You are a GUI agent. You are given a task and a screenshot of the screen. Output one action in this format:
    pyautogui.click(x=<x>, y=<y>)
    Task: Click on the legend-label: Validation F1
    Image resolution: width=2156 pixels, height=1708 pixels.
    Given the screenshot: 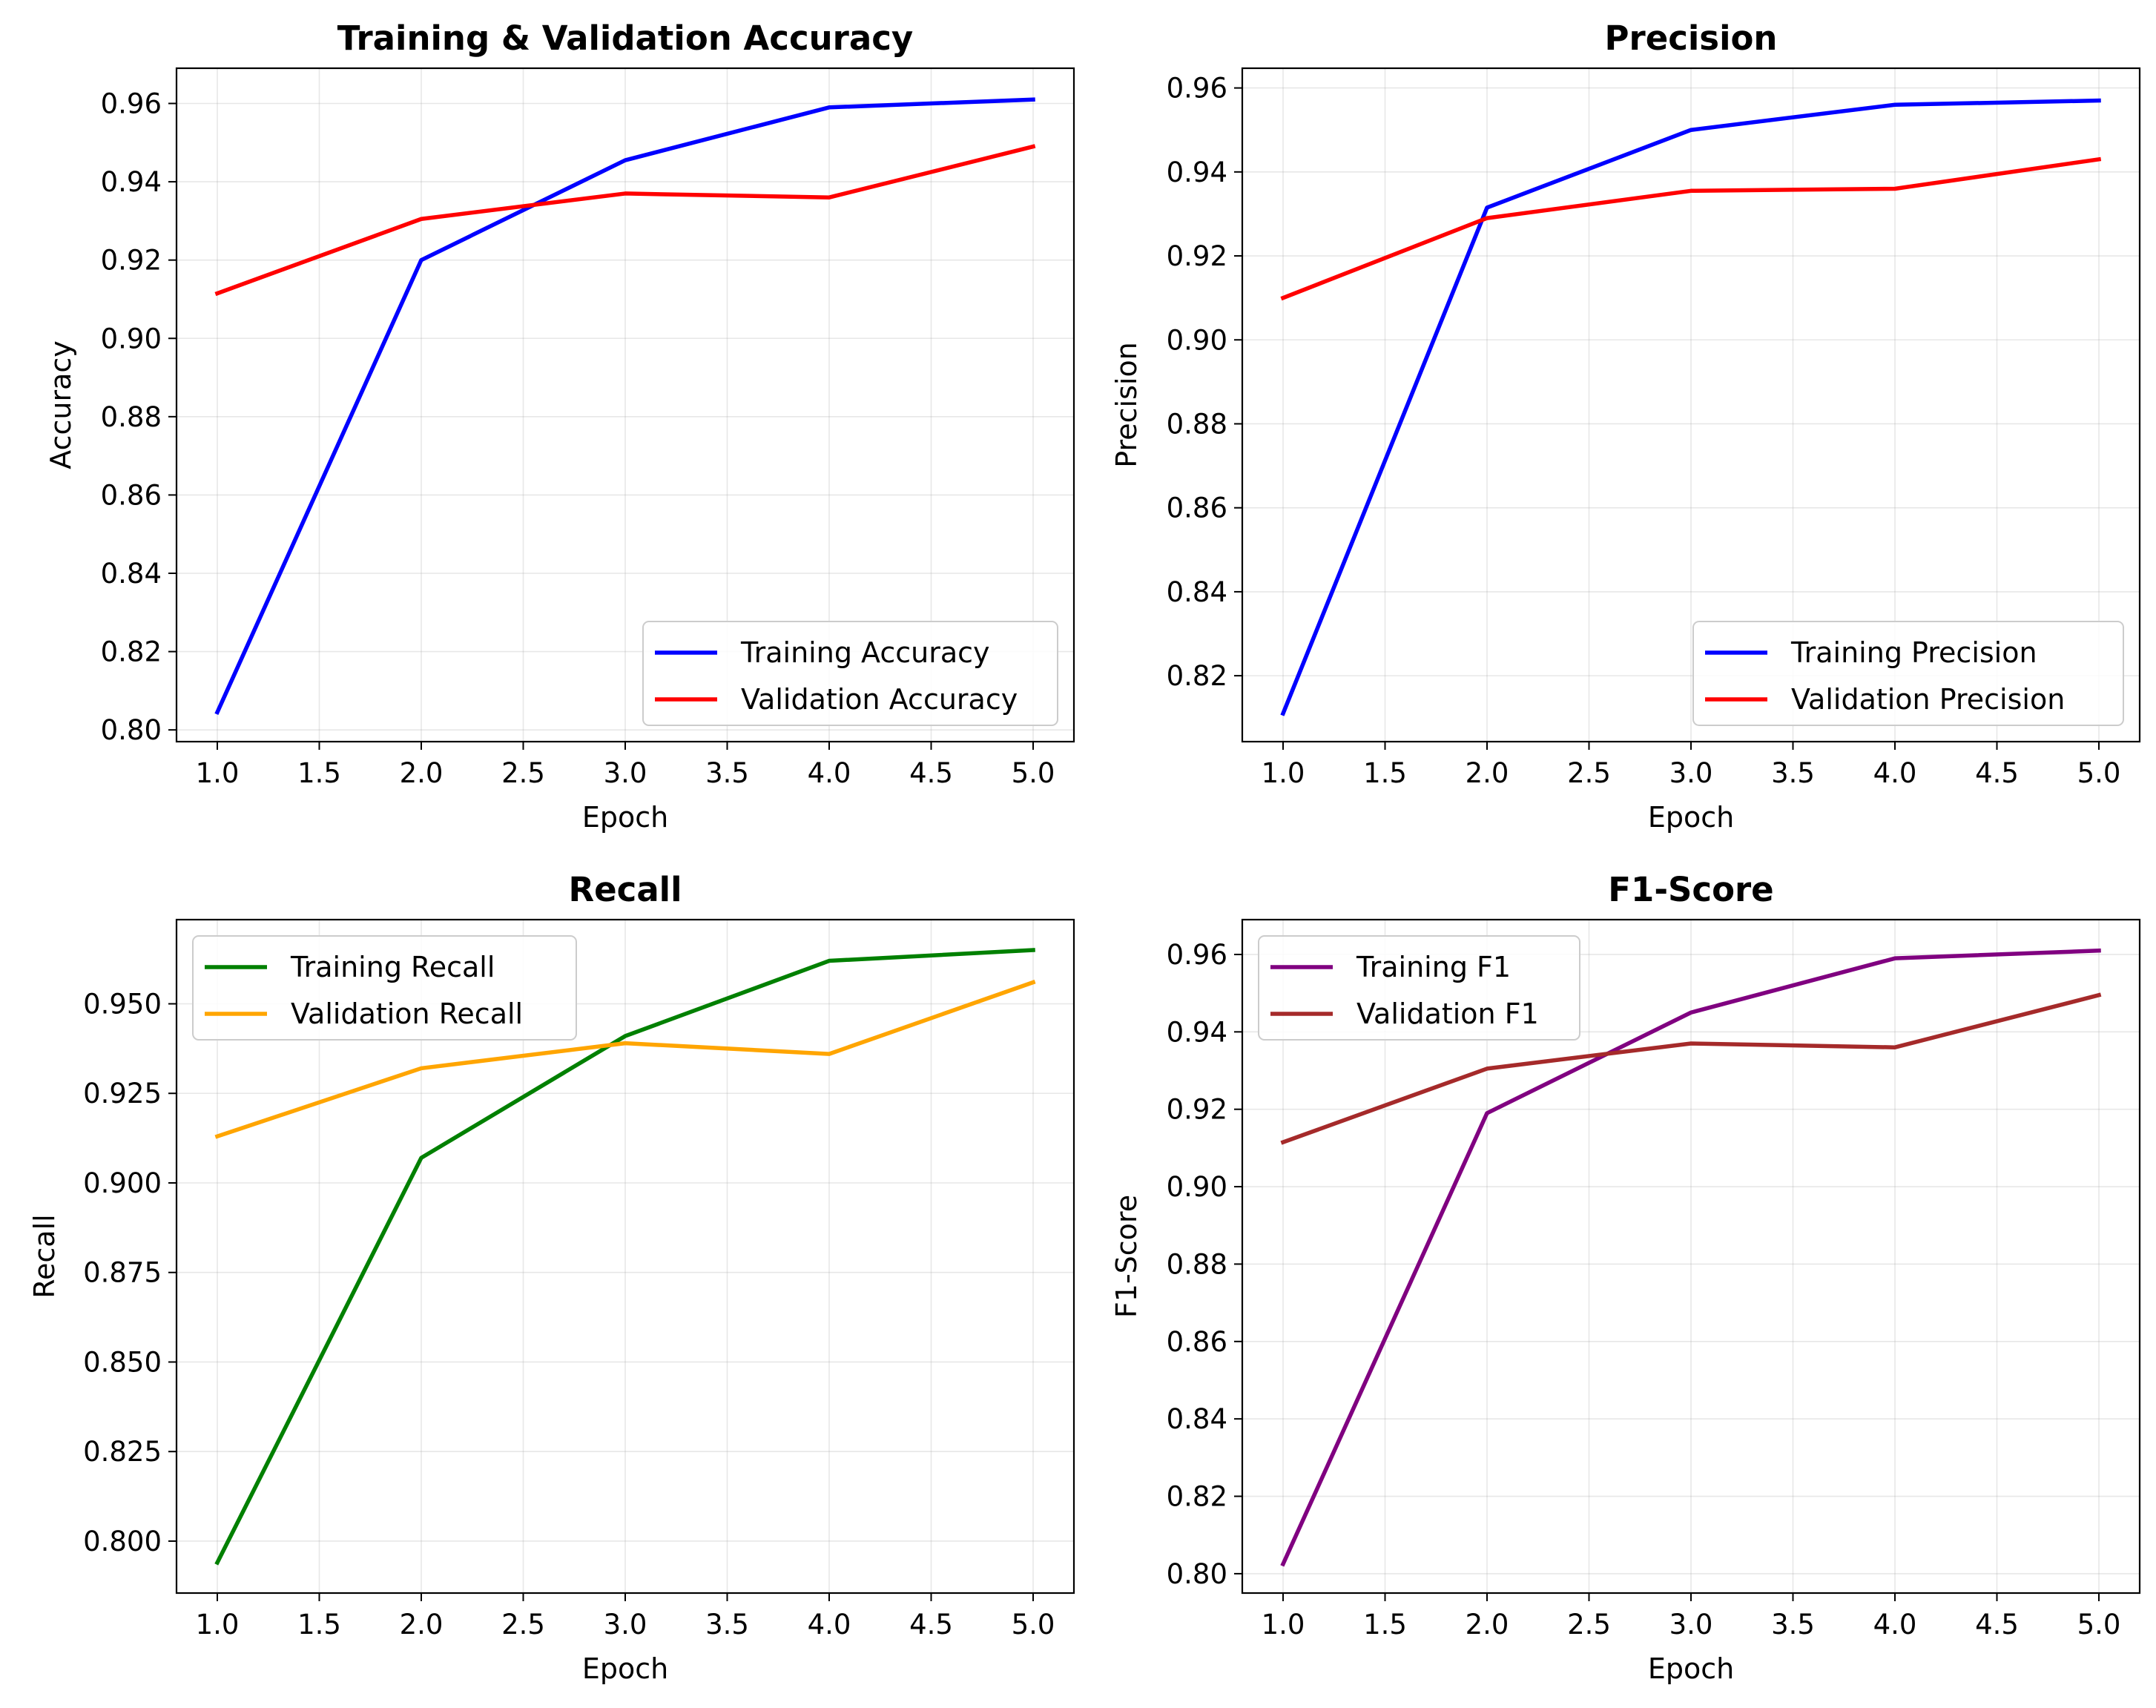 What is the action you would take?
    pyautogui.click(x=1447, y=1014)
    